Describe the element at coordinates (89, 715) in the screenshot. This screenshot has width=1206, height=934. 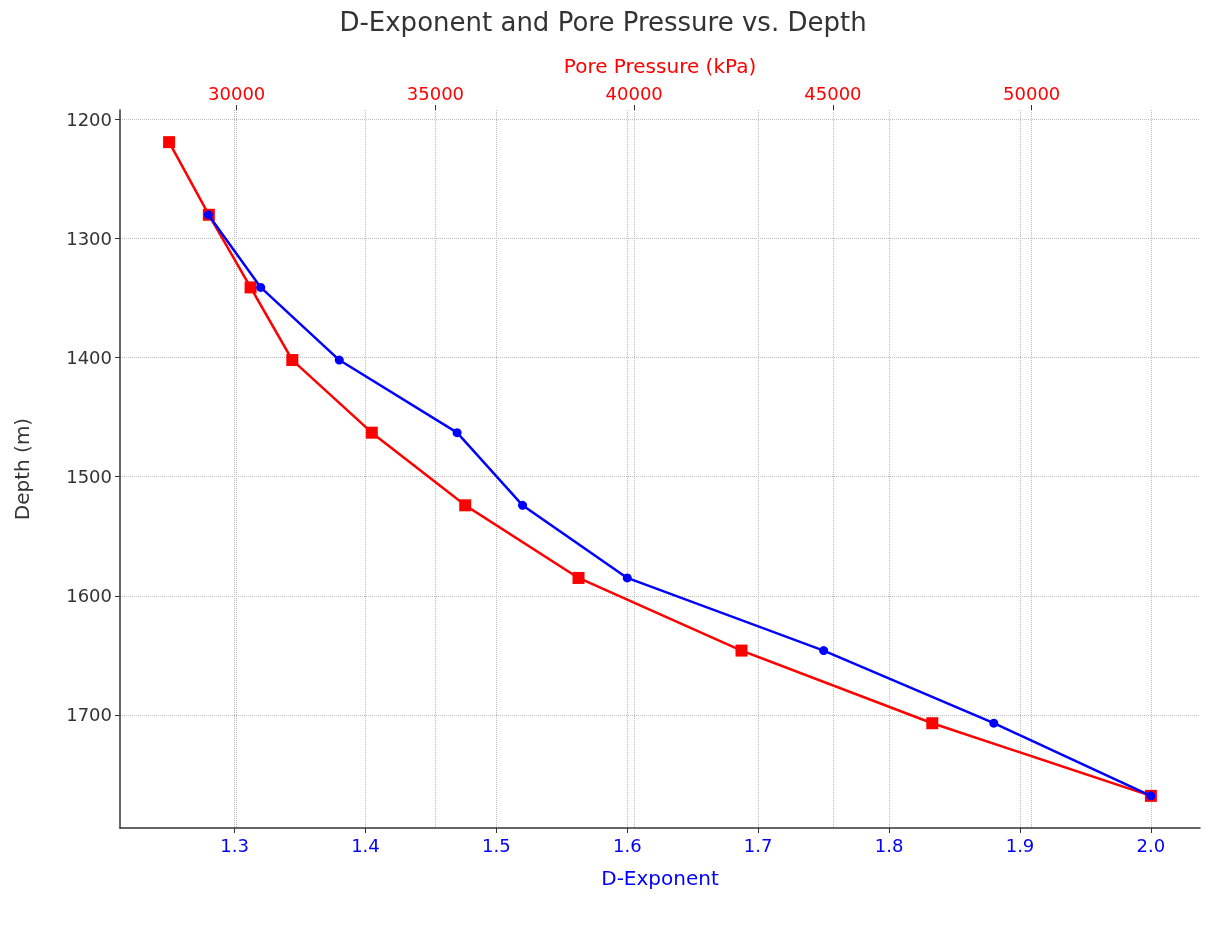
I see `y-tick-label: 1700` at that location.